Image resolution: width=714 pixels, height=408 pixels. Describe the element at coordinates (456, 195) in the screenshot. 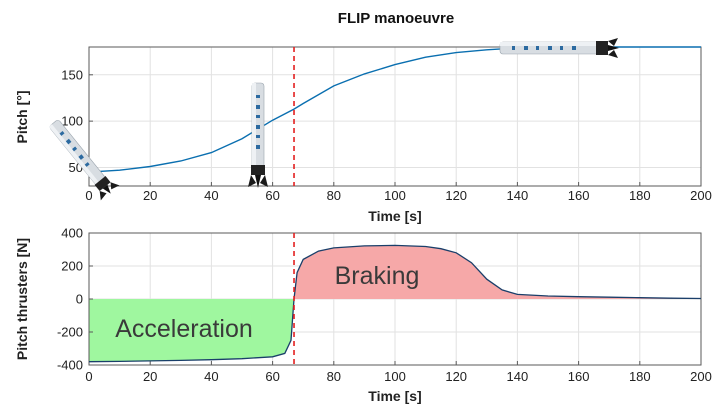

I see `pitch-x-tick-label: 120` at that location.